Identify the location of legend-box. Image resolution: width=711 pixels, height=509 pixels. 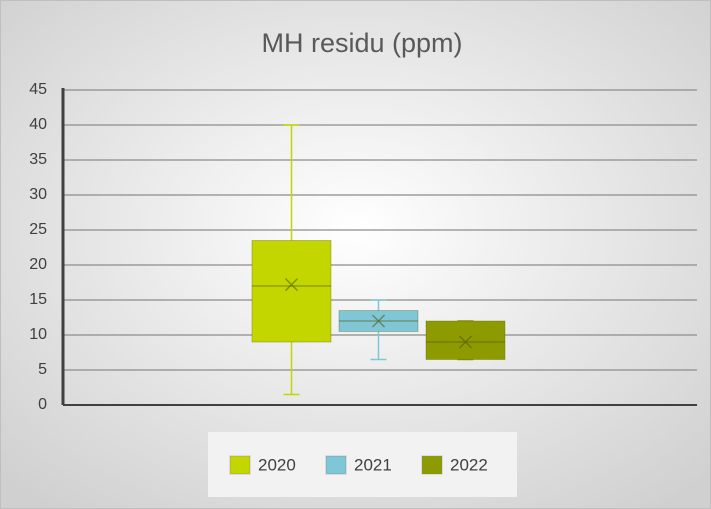
(362, 464).